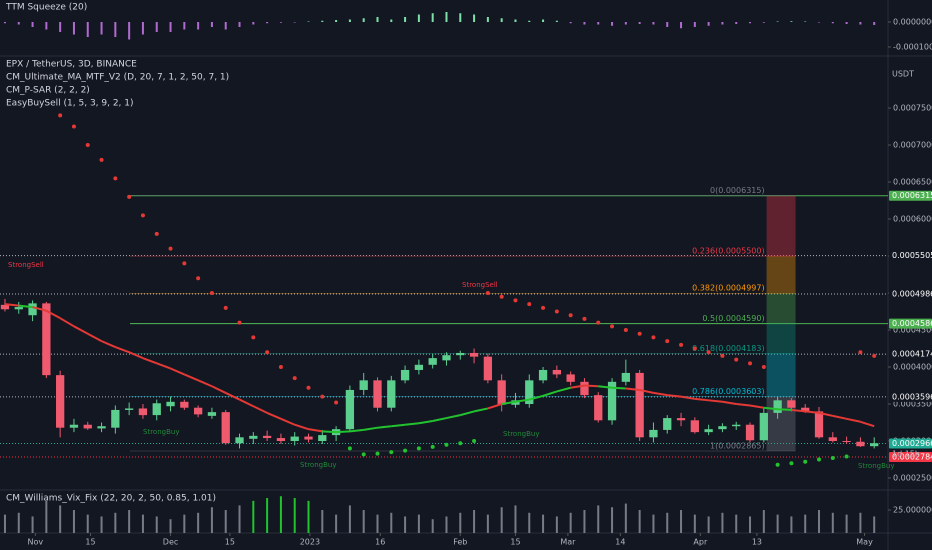 This screenshot has width=932, height=550. I want to click on y-tick-label: 0.0003500, so click(912, 404).